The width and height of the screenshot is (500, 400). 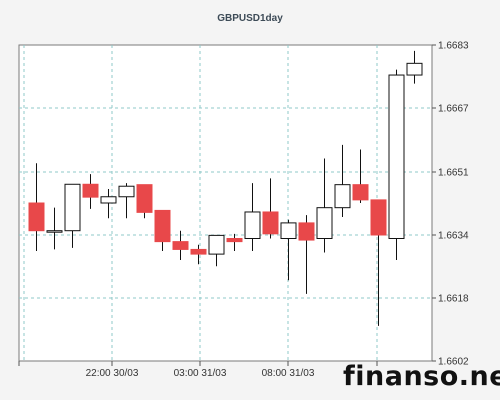 I want to click on y-axis: 1.6683 1.6667 1.6651 1.6634 1.6618 1.6602, so click(x=450, y=204).